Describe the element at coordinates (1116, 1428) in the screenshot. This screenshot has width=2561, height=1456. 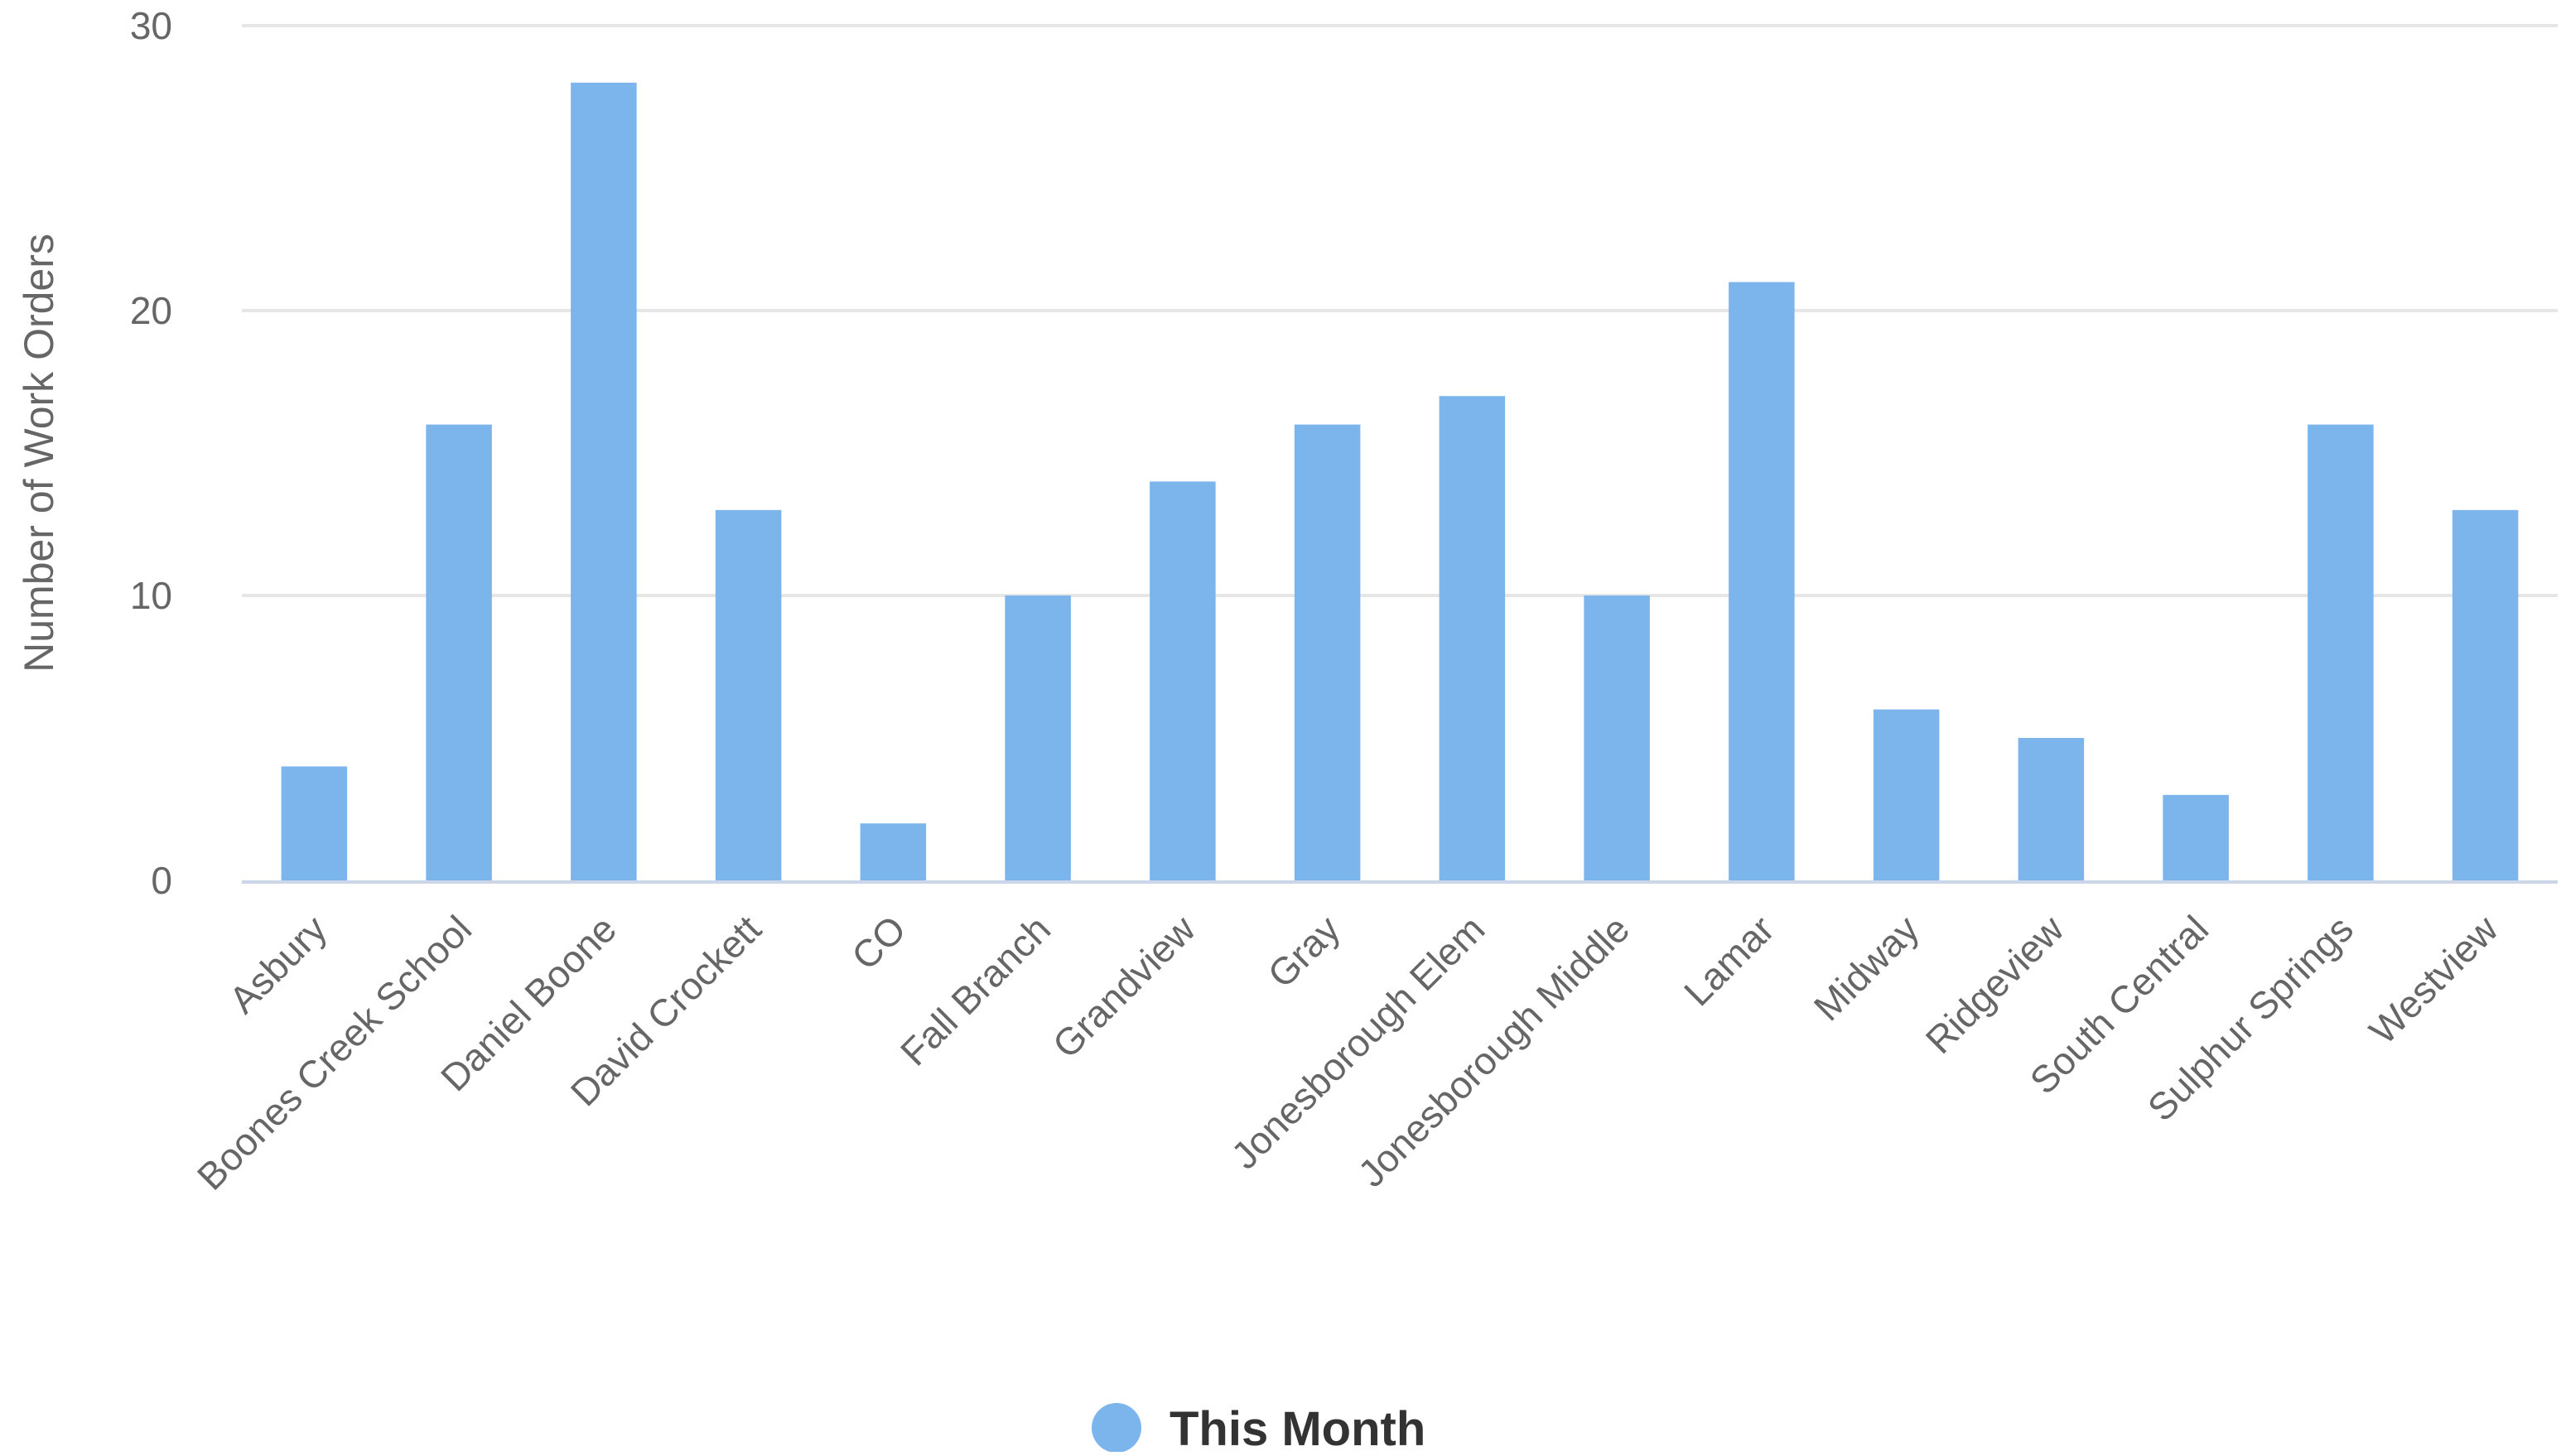
I see `legend-marker-icon` at that location.